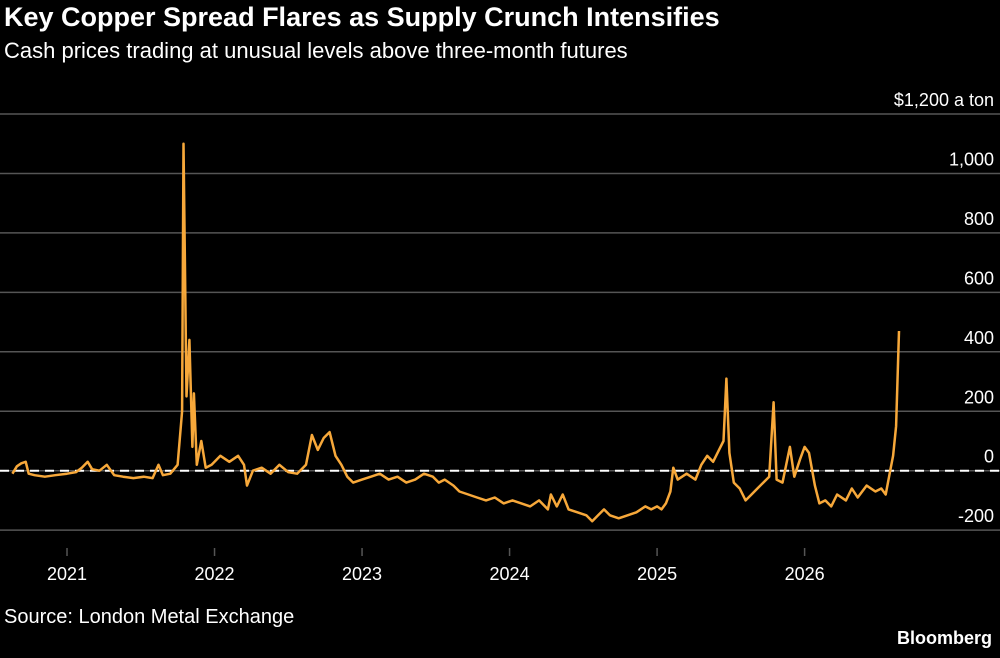 The height and width of the screenshot is (658, 1000). What do you see at coordinates (989, 457) in the screenshot?
I see `y-tick-label: 0` at bounding box center [989, 457].